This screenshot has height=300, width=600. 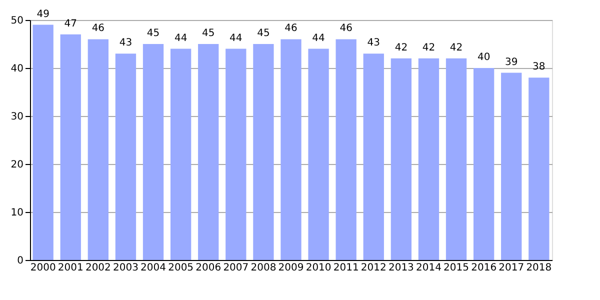 What do you see at coordinates (539, 268) in the screenshot?
I see `x-tick-label: 2018` at bounding box center [539, 268].